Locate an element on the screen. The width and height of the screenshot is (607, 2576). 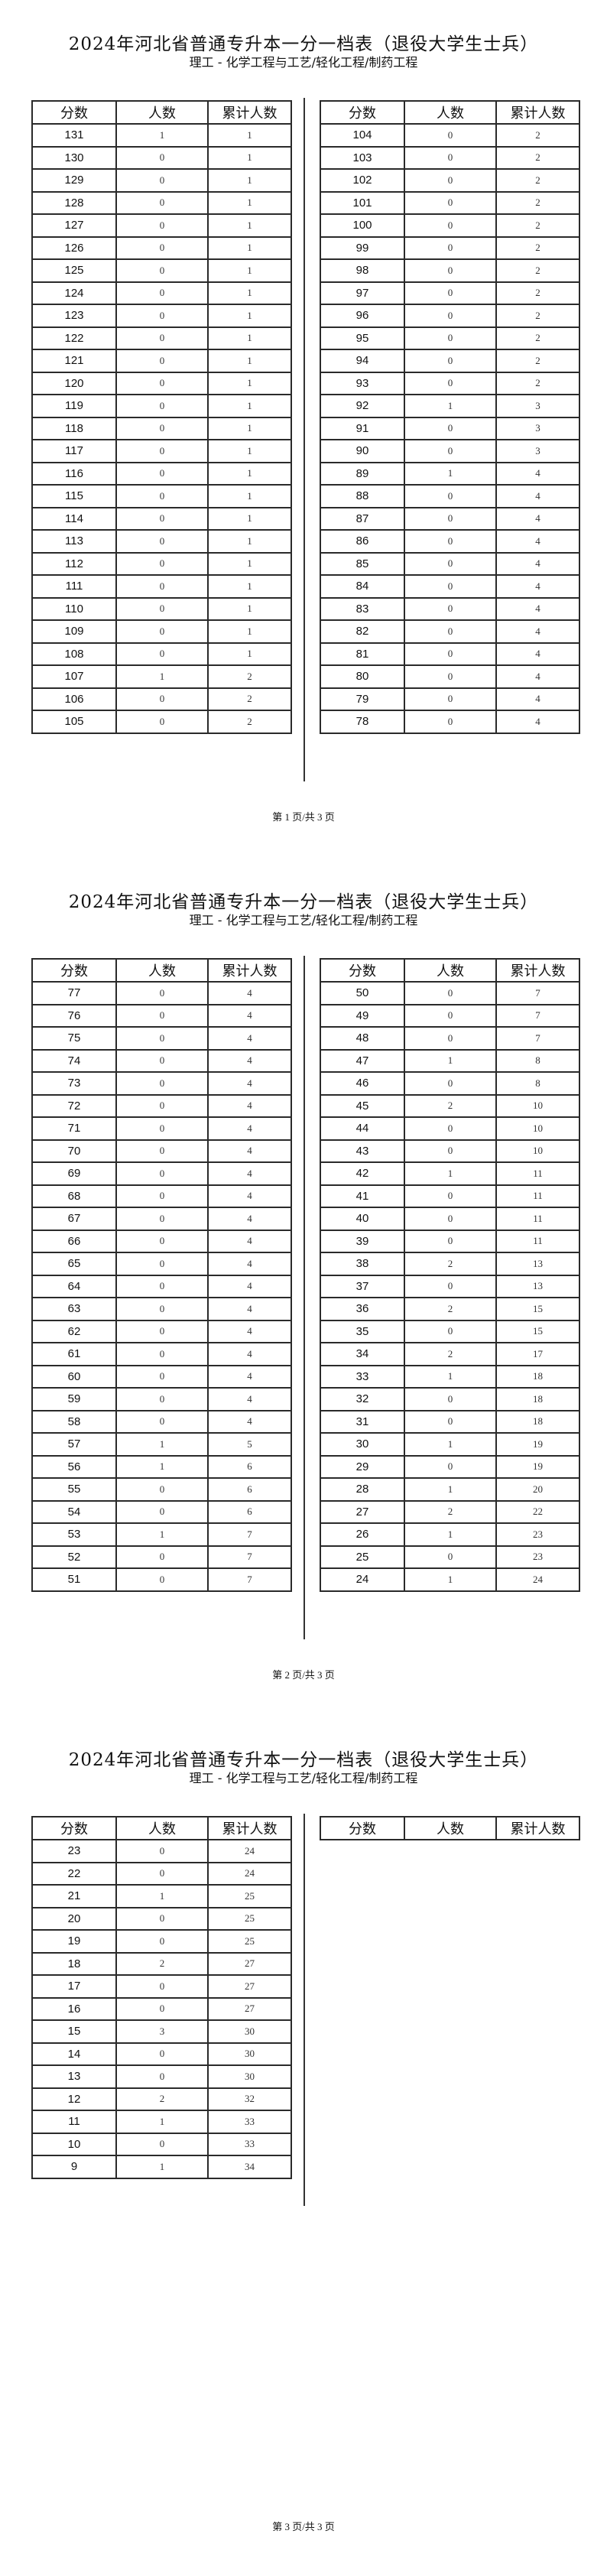
cell-cumulative: 22 is located at coordinates (537, 1511).